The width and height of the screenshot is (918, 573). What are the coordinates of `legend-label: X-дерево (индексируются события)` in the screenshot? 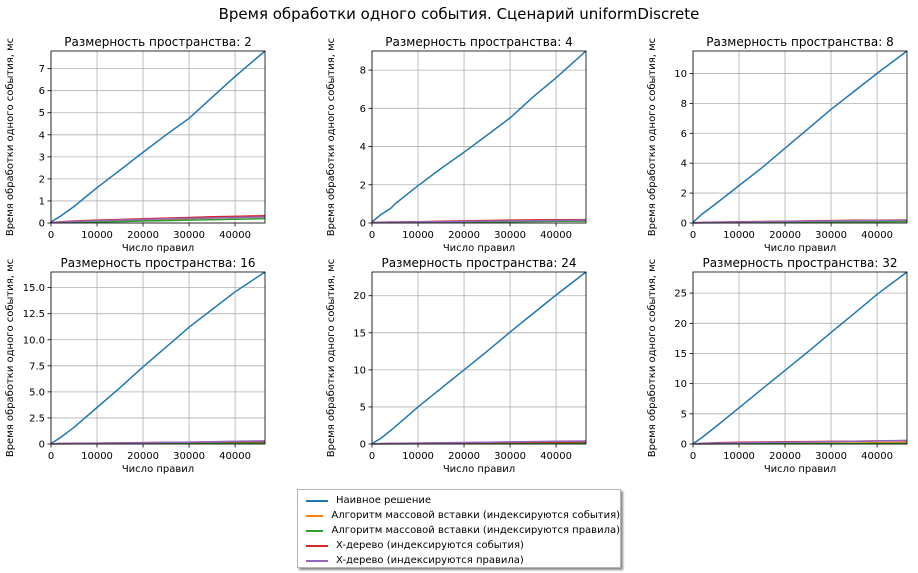 It's located at (430, 545).